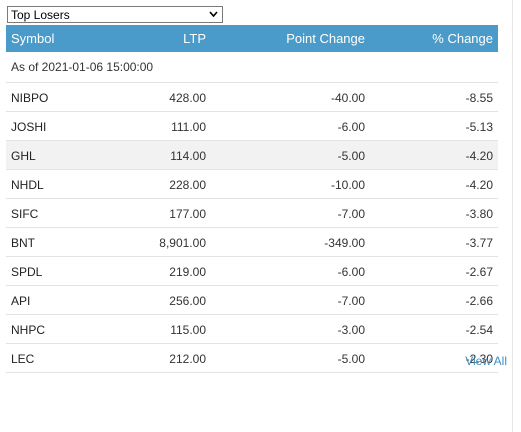 The width and height of the screenshot is (521, 432). I want to click on table-row: NIBPO 428.00 -40.00 -8.55, so click(252, 97).